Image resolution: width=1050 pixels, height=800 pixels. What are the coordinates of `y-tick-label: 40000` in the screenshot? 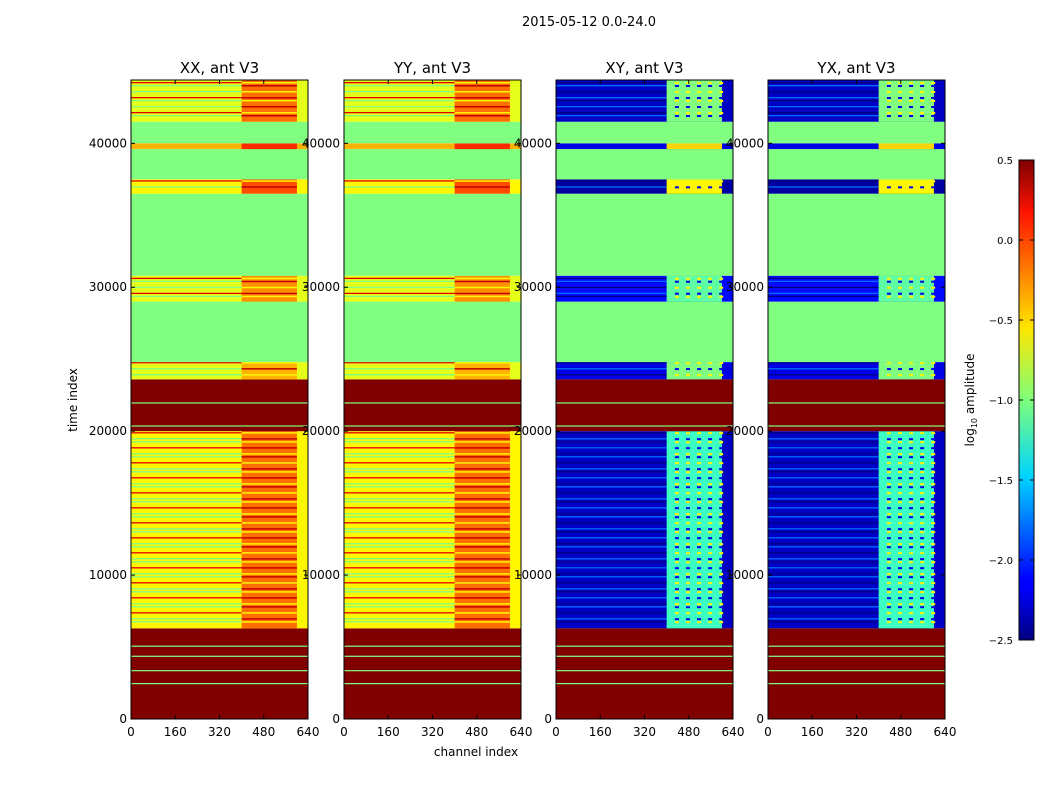 It's located at (745, 143).